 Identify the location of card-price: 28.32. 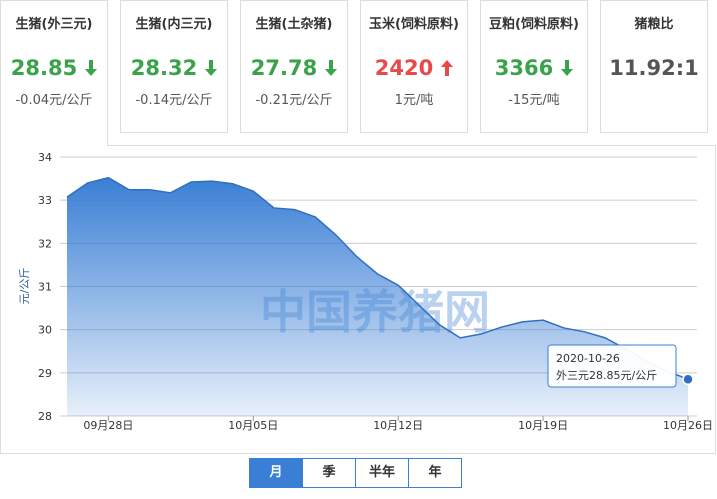
(174, 68).